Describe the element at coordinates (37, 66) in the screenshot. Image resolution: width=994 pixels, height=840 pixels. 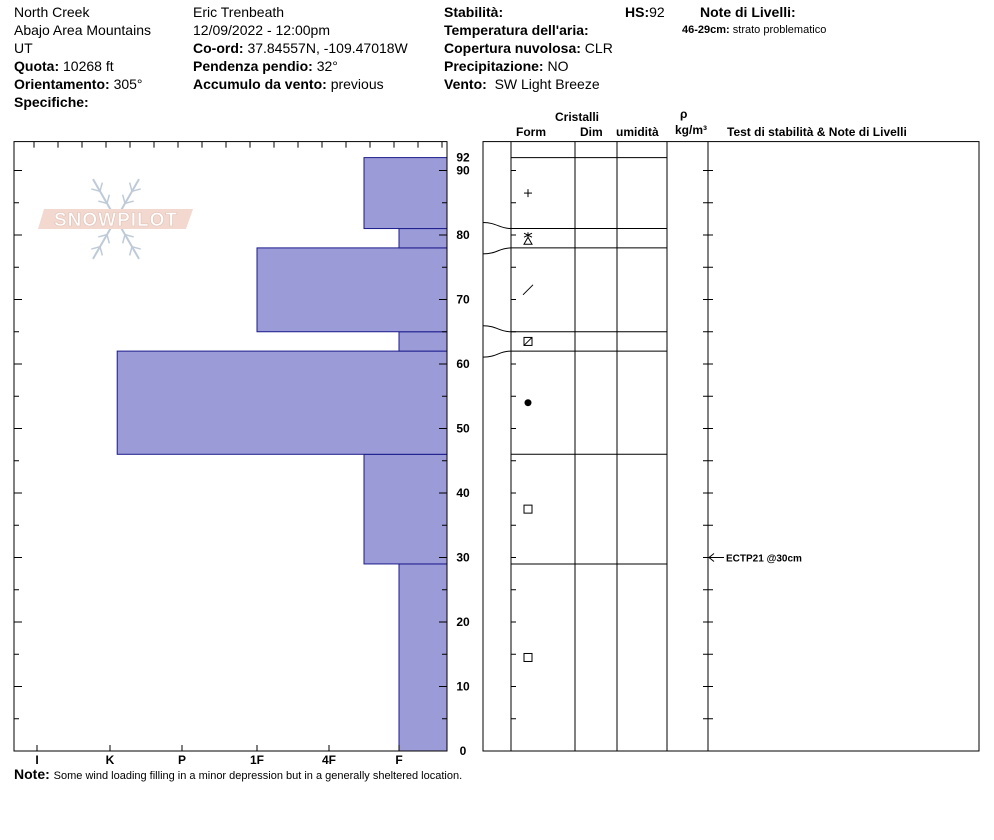
I see `elevation-label: Quota:` at that location.